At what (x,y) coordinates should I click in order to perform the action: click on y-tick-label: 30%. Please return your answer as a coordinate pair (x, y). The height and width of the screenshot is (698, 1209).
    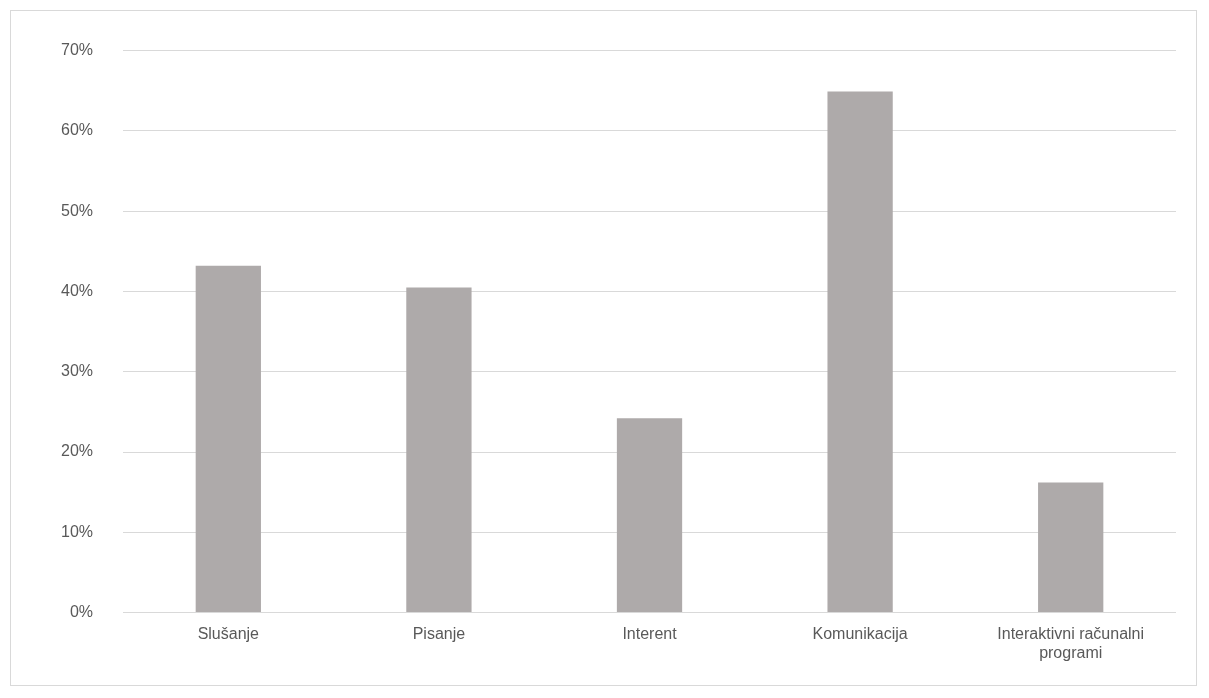
    Looking at the image, I should click on (77, 371).